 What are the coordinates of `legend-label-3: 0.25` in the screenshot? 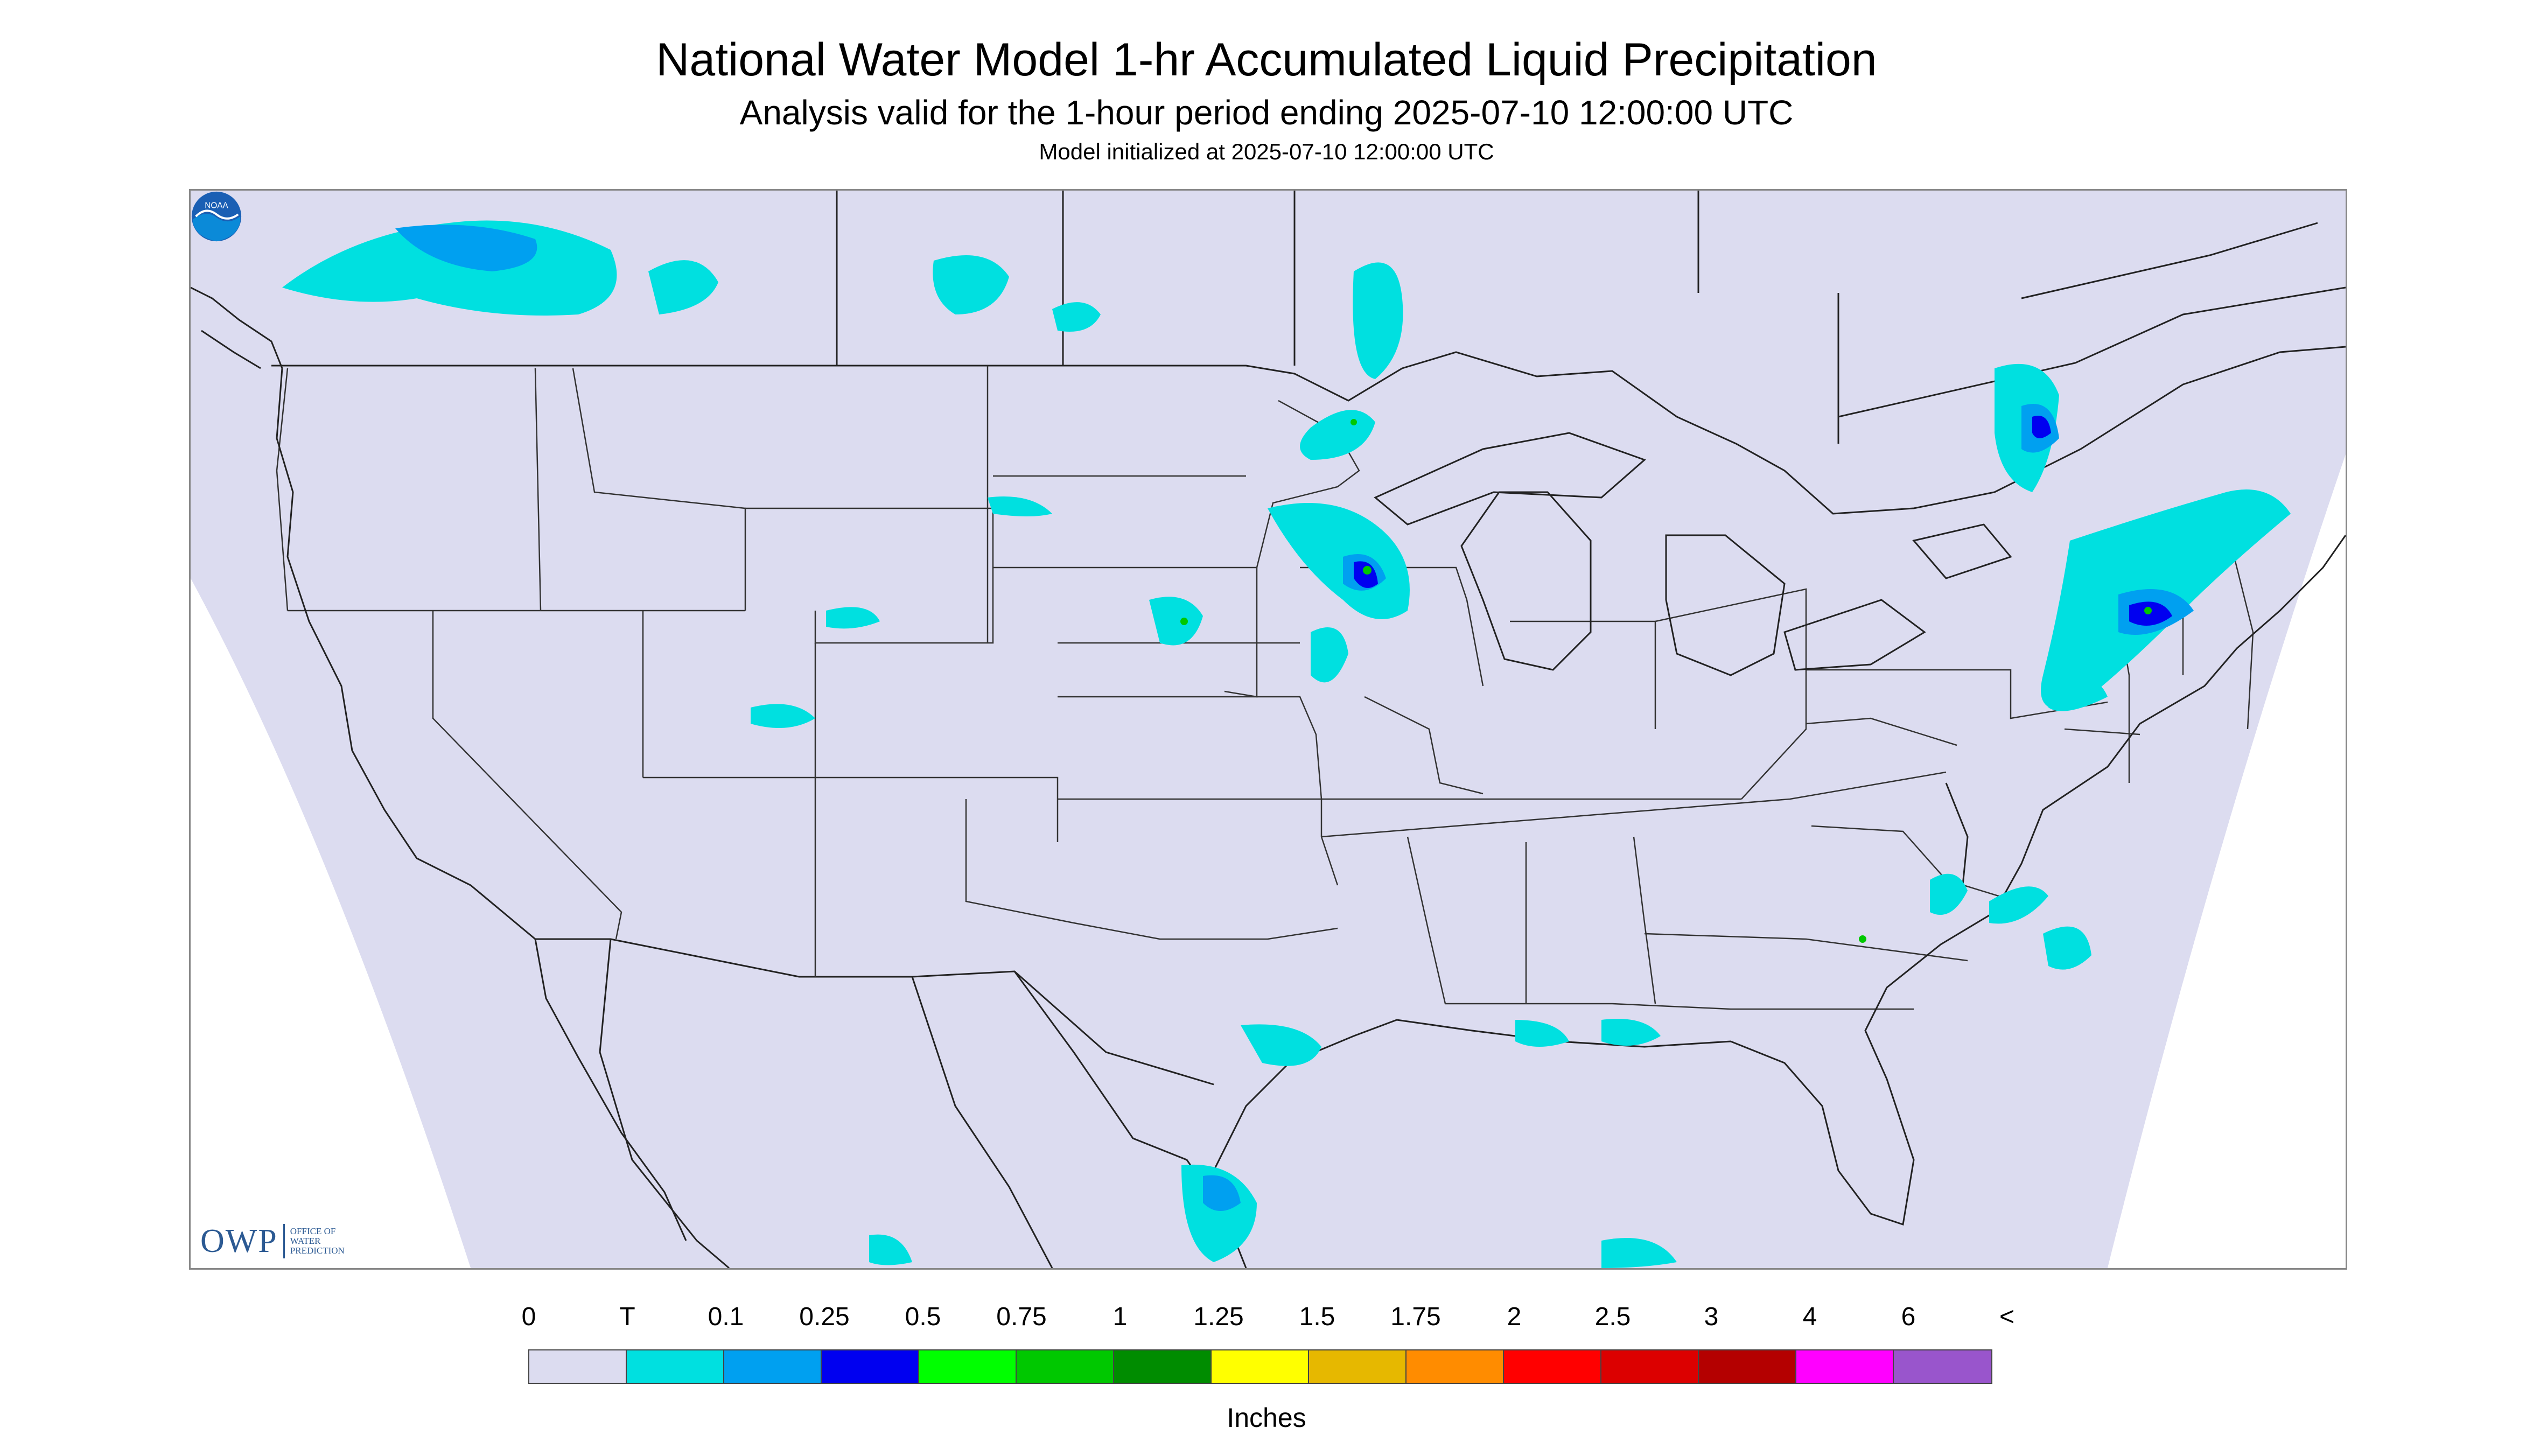 It's located at (825, 1317).